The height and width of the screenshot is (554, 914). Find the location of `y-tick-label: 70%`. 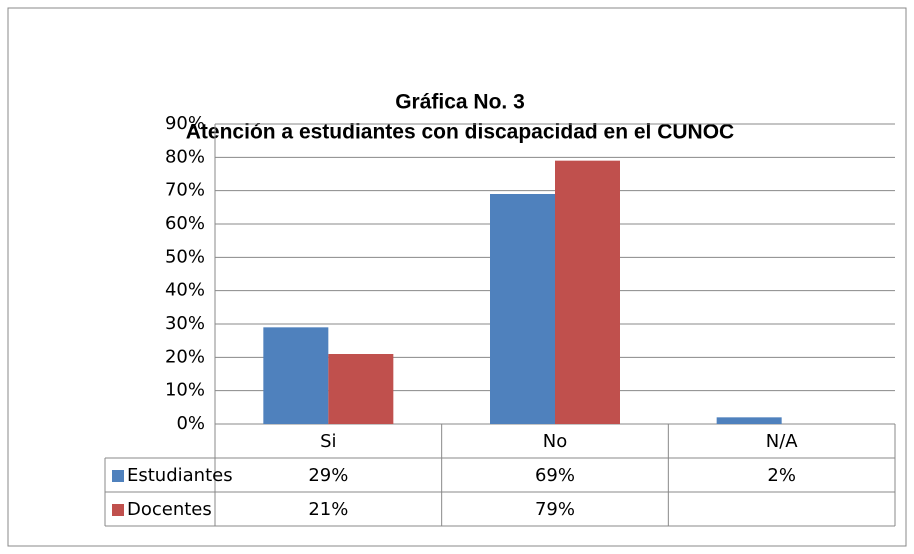

y-tick-label: 70% is located at coordinates (185, 190).